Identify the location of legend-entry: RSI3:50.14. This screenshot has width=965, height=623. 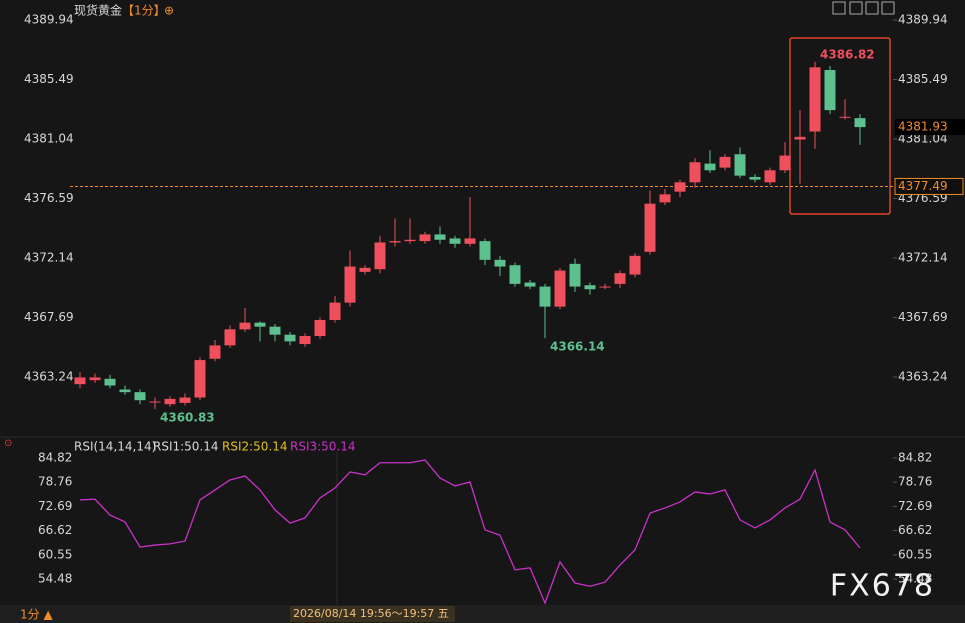
(323, 447).